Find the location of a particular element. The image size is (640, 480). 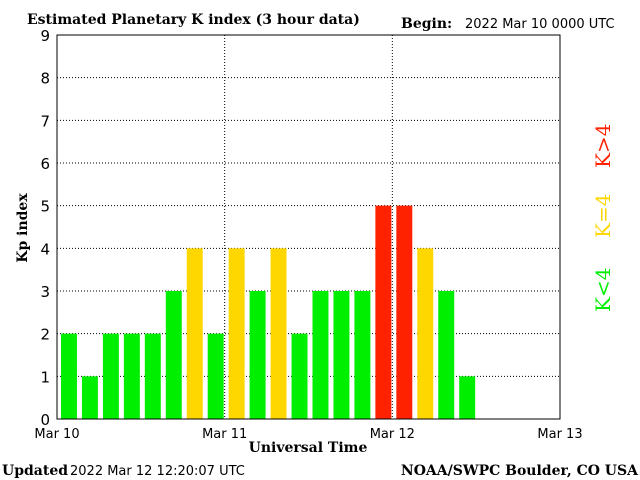

y-tick-label: 9 is located at coordinates (45, 36).